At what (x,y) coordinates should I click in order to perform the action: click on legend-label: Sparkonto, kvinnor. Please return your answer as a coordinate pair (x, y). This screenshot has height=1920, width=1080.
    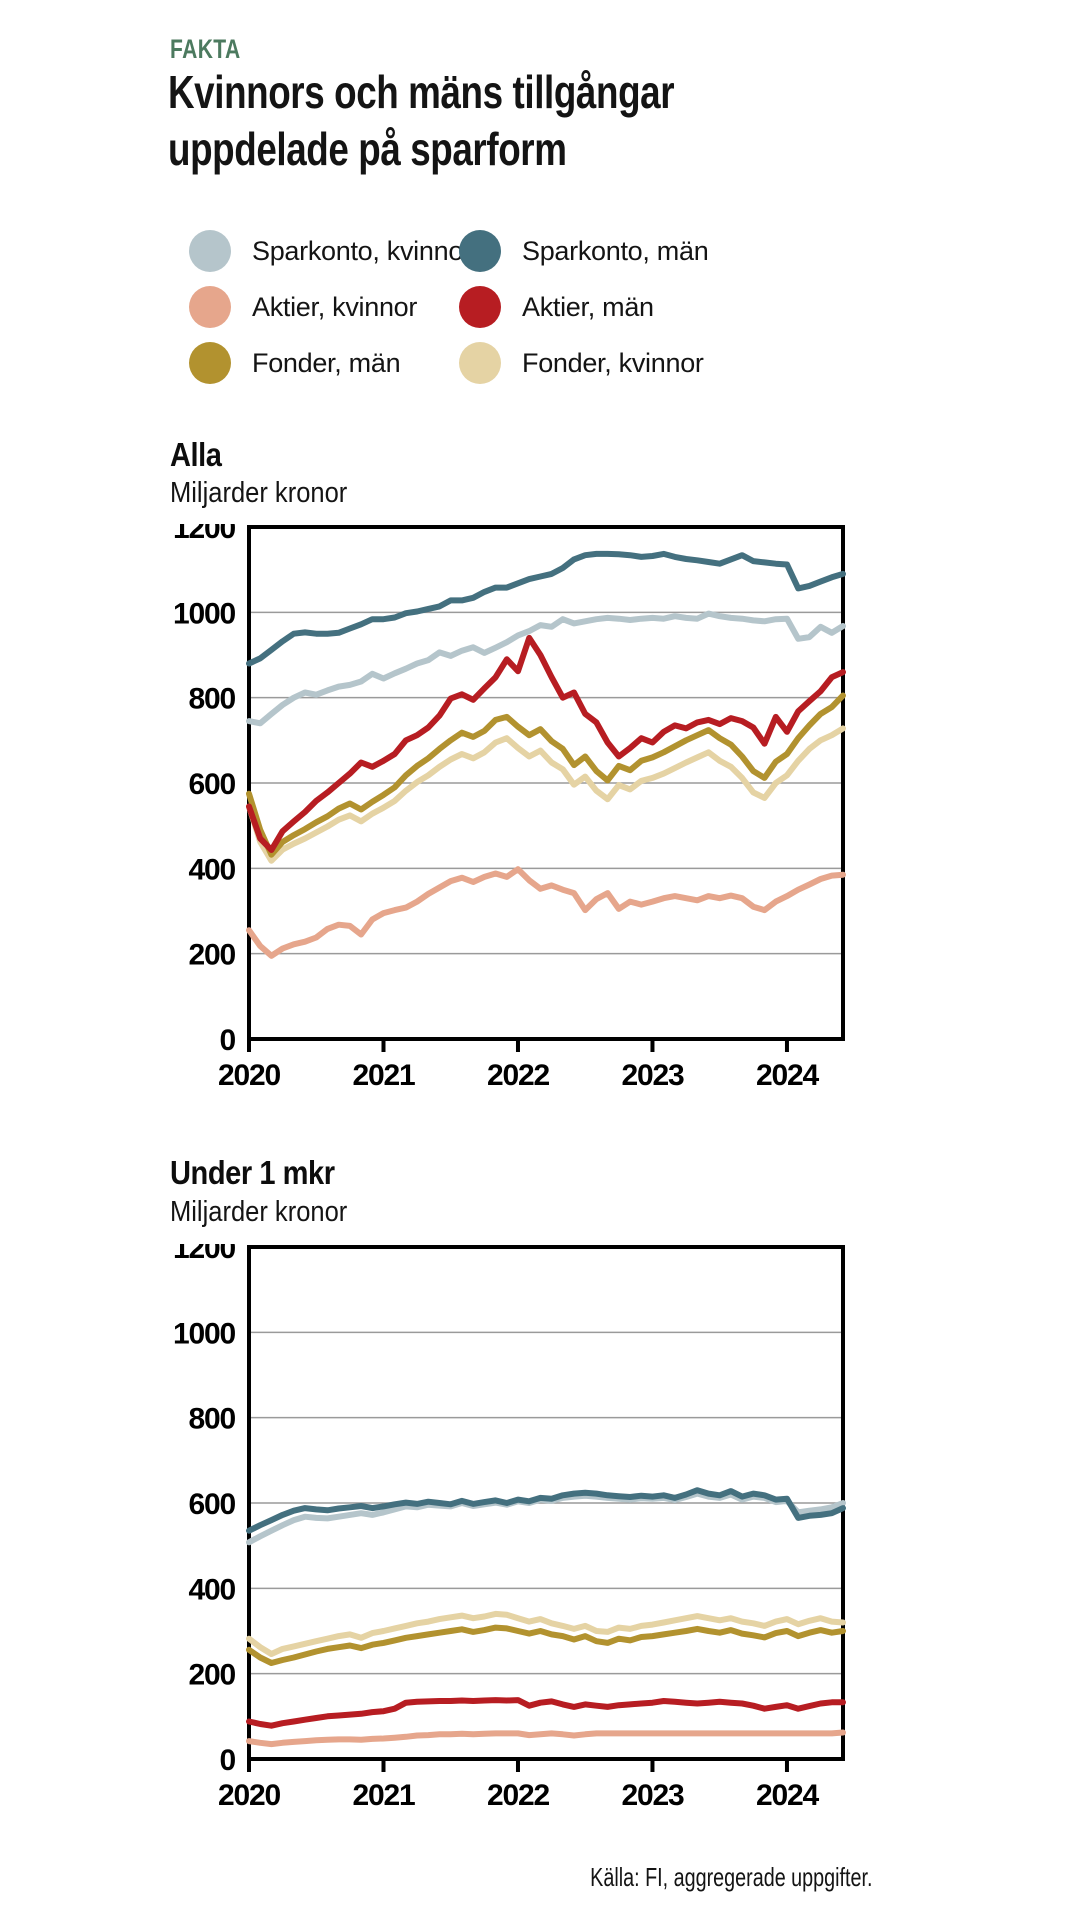
    Looking at the image, I should click on (362, 250).